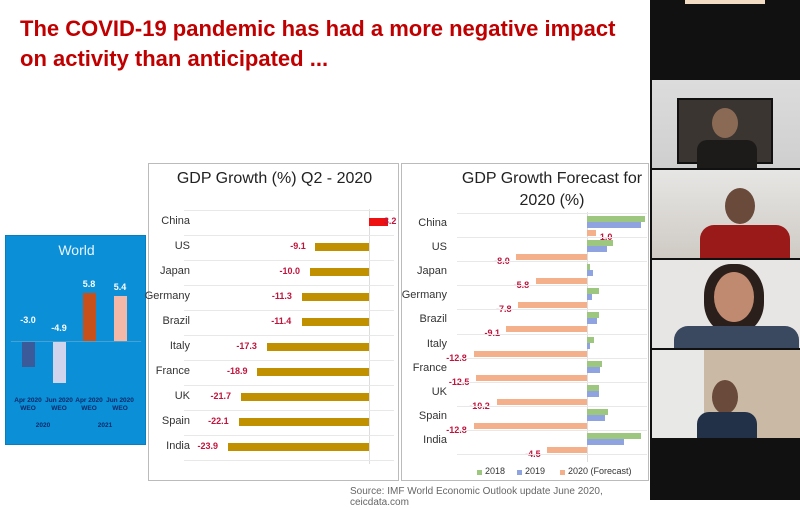 Image resolution: width=800 pixels, height=508 pixels. Describe the element at coordinates (207, 446) in the screenshot. I see `data-label: -23.9` at that location.